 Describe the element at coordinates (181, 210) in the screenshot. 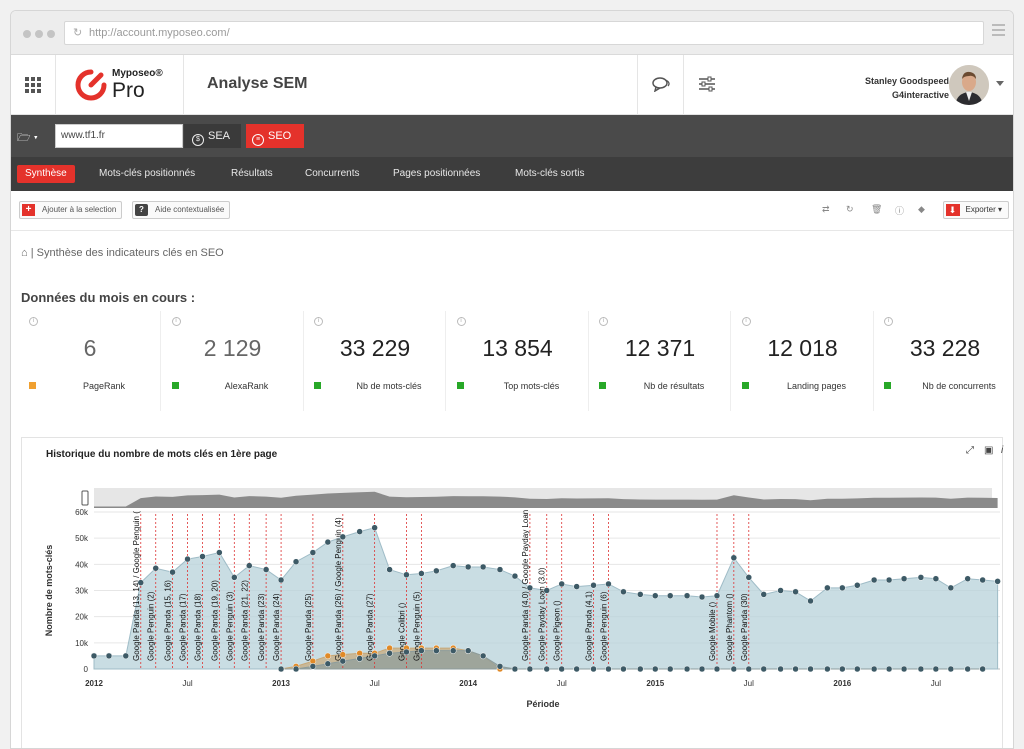

I see `context-help-button: ? Aide contextualisée` at that location.